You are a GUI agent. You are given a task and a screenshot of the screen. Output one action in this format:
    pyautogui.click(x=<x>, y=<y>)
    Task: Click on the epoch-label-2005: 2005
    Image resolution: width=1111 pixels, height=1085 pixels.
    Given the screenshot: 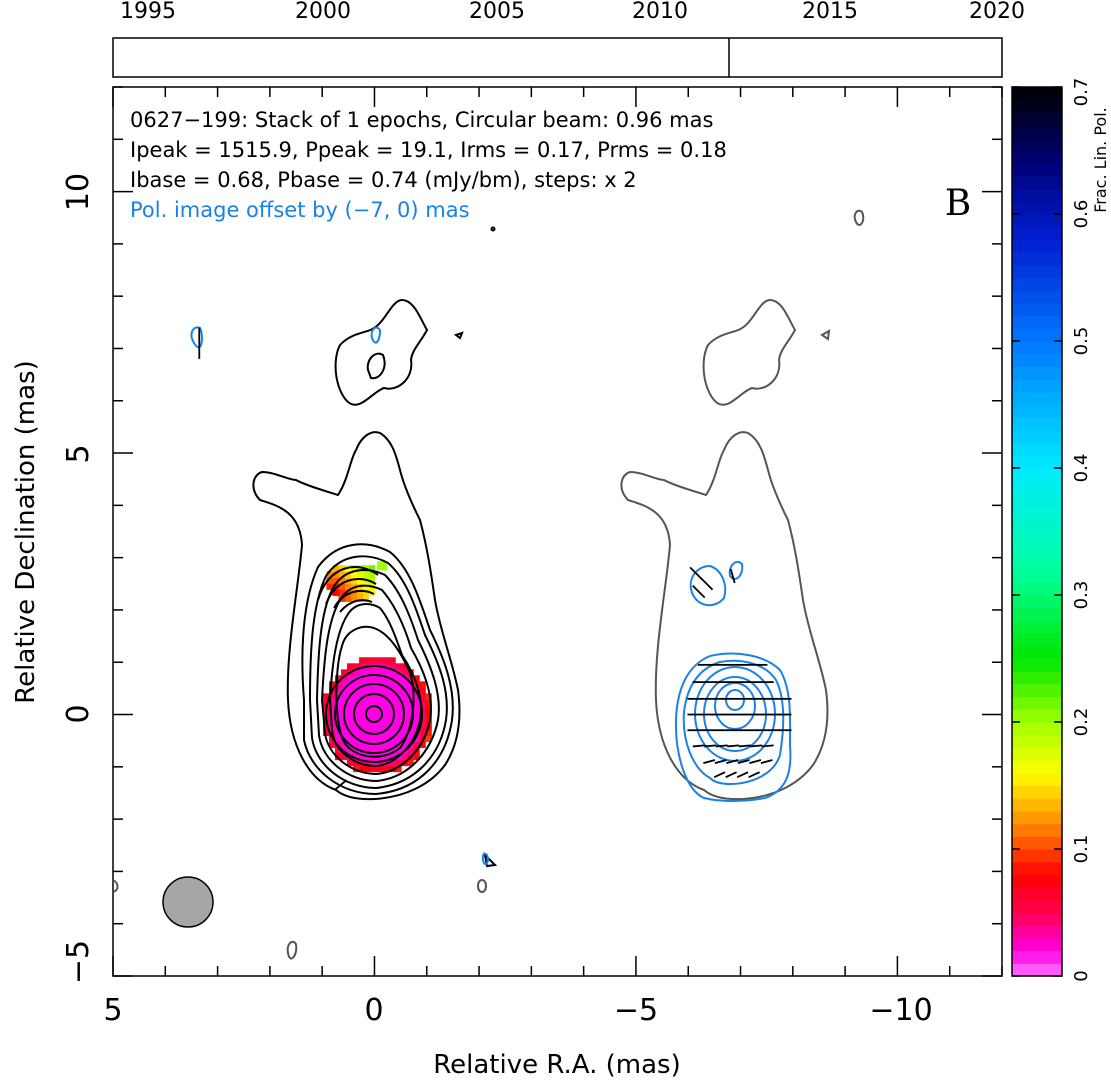 What is the action you would take?
    pyautogui.click(x=497, y=12)
    